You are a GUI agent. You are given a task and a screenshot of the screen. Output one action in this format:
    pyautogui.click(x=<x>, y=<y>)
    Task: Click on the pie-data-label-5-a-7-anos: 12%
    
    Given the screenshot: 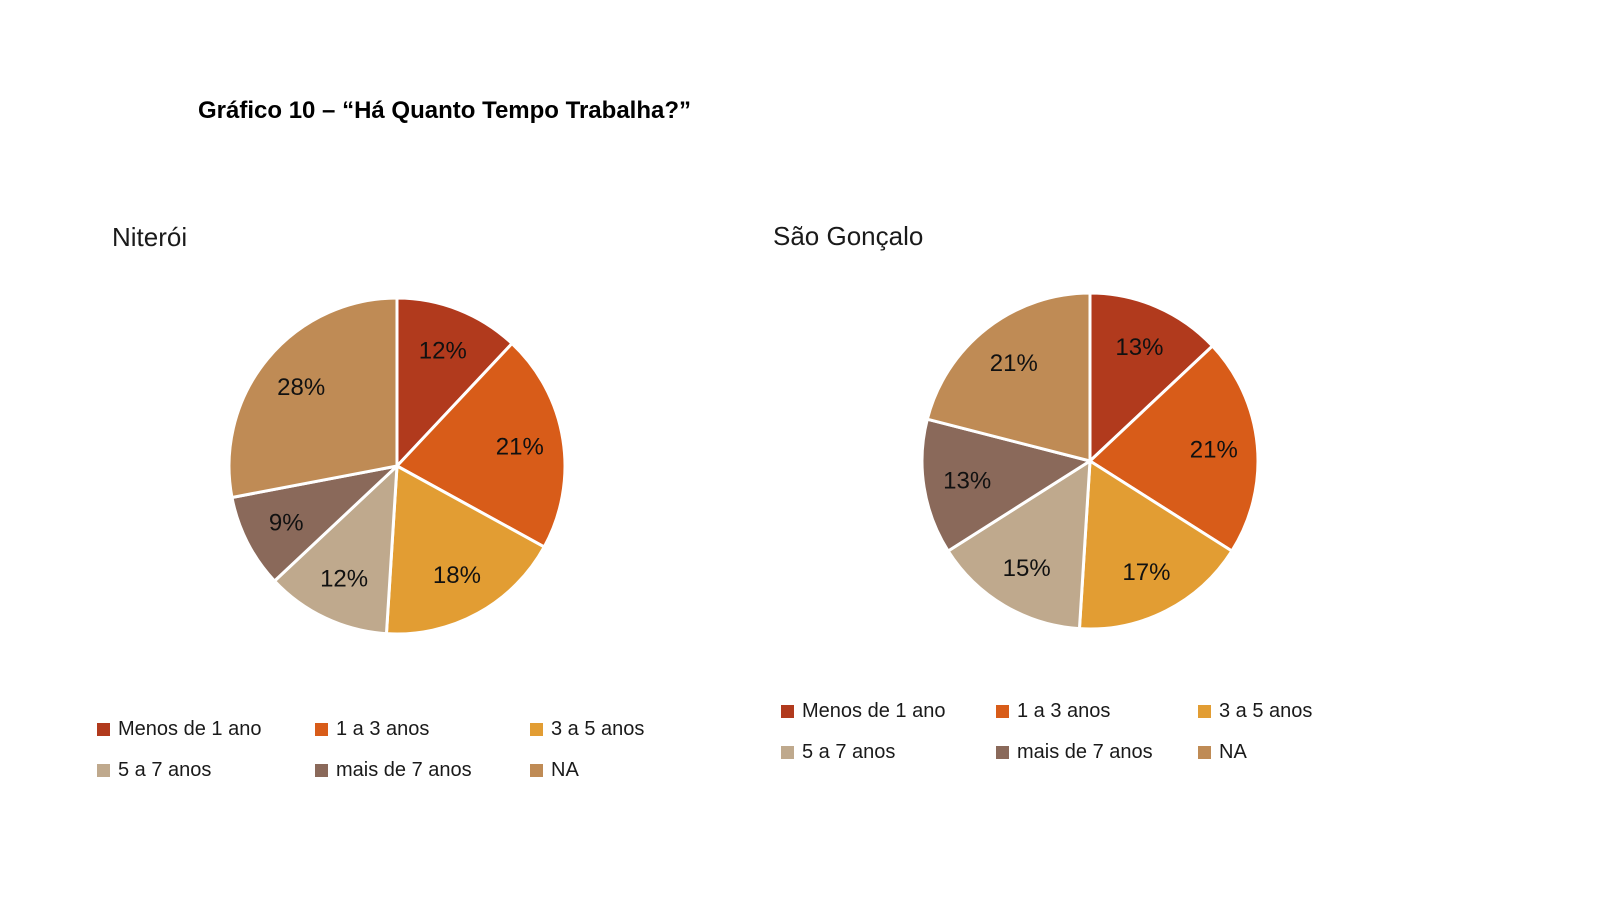 What is the action you would take?
    pyautogui.click(x=344, y=579)
    